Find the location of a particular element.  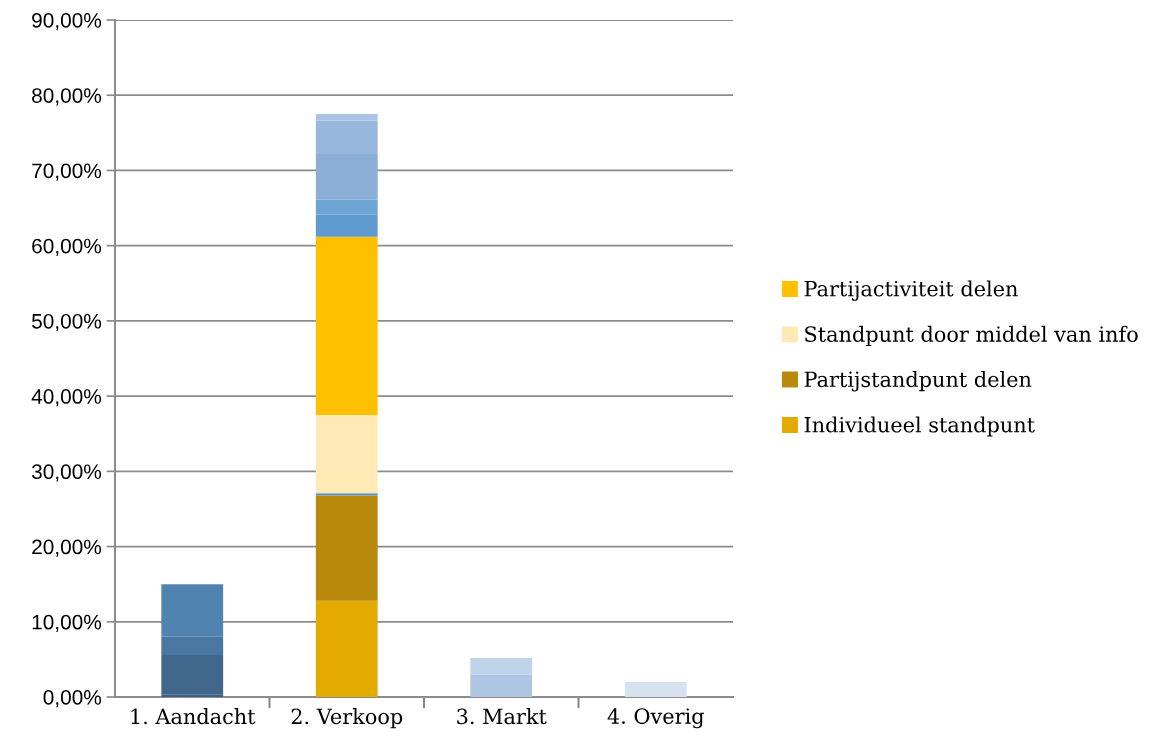

x-tick-label: 3. Markt is located at coordinates (502, 716).